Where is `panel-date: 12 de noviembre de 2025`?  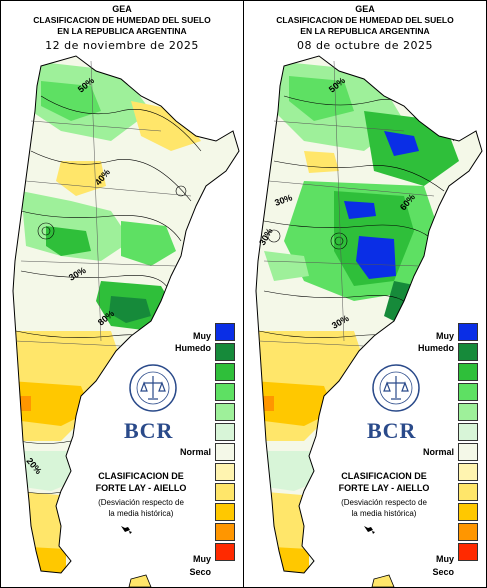
panel-date: 12 de noviembre de 2025 is located at coordinates (122, 45).